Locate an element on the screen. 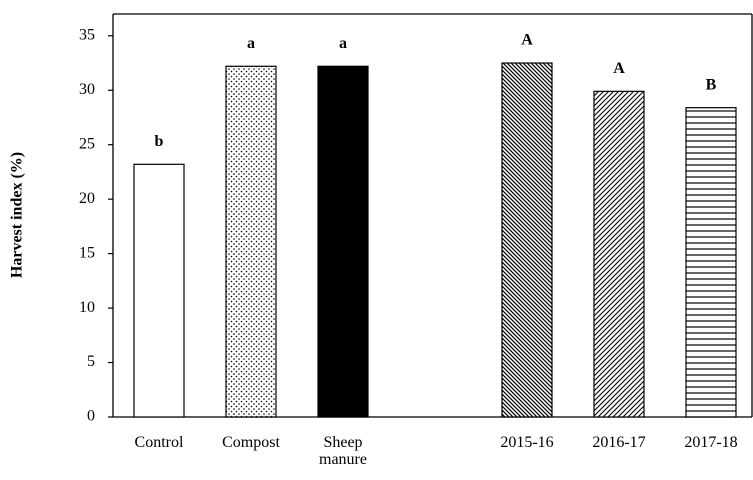  significance-letter: B is located at coordinates (711, 84).